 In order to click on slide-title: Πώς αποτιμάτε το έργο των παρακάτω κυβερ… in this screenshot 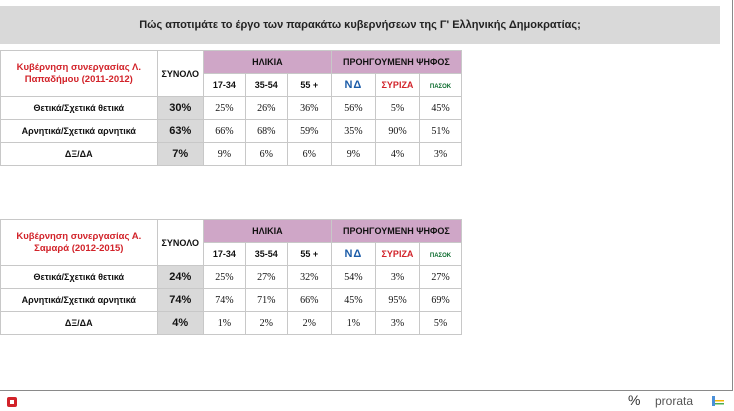, I will do `click(360, 25)`.